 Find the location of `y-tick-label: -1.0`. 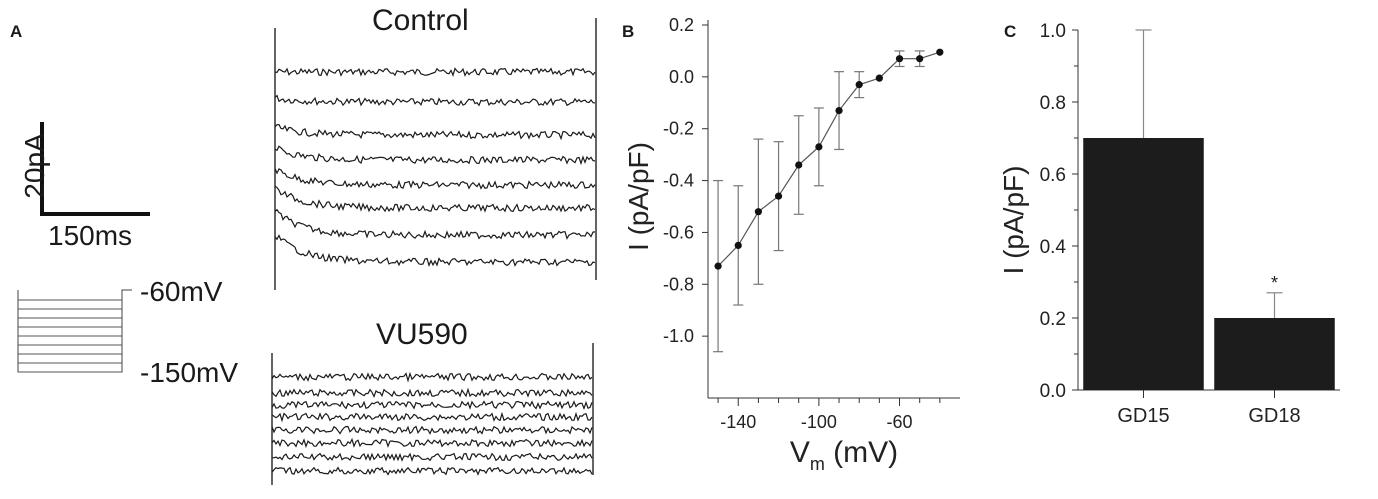

y-tick-label: -1.0 is located at coordinates (678, 336).